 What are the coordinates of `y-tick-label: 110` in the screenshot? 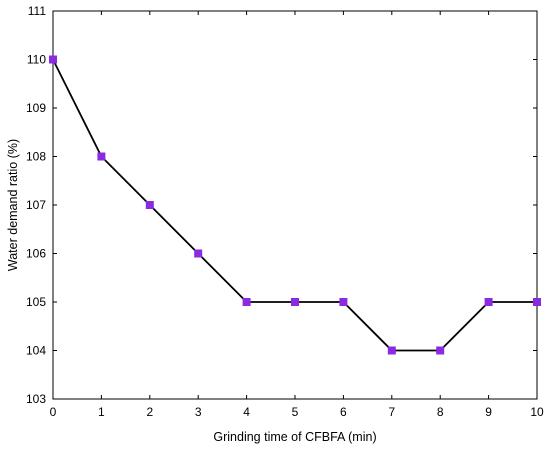 It's located at (36, 60).